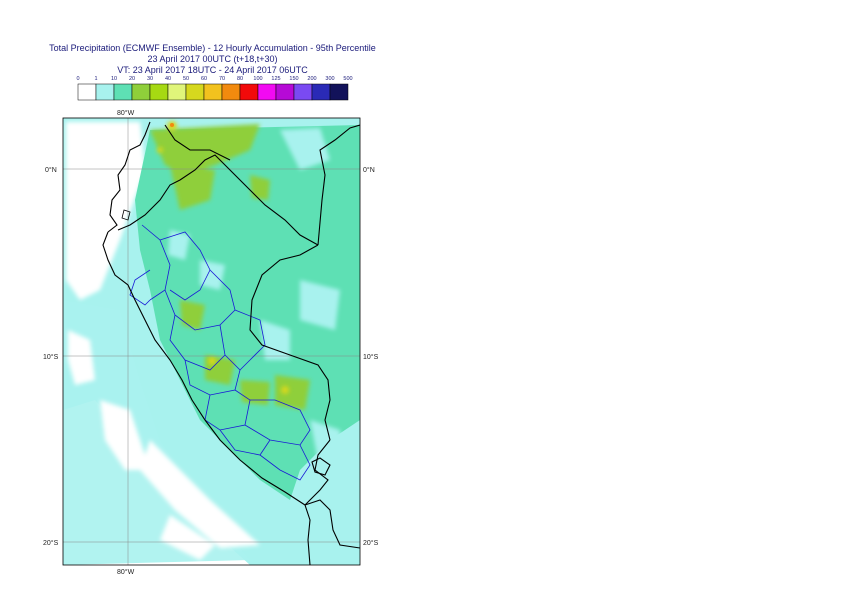  What do you see at coordinates (51, 170) in the screenshot?
I see `lat-label-0: 0°N` at bounding box center [51, 170].